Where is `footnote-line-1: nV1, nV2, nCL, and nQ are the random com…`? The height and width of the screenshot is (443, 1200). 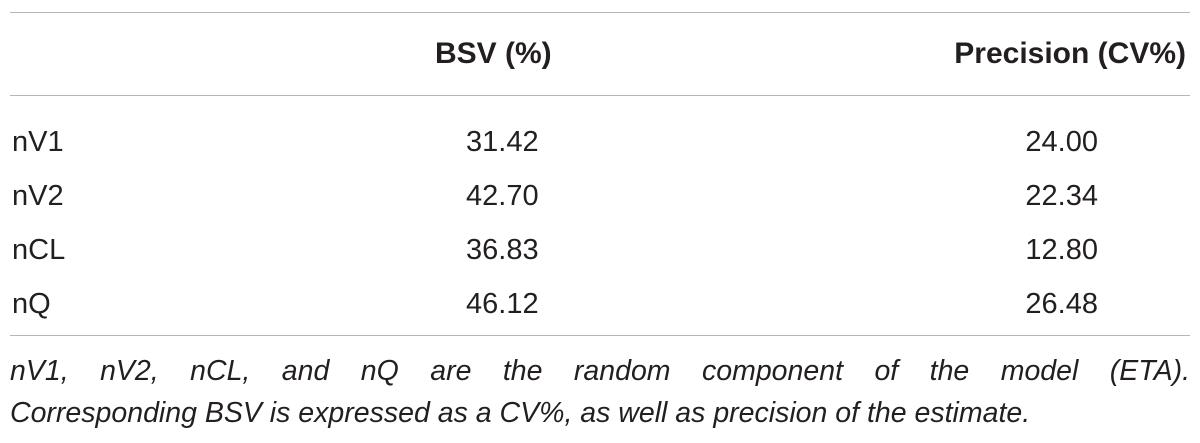 footnote-line-1: nV1, nV2, nCL, and nQ are the random com… is located at coordinates (600, 371).